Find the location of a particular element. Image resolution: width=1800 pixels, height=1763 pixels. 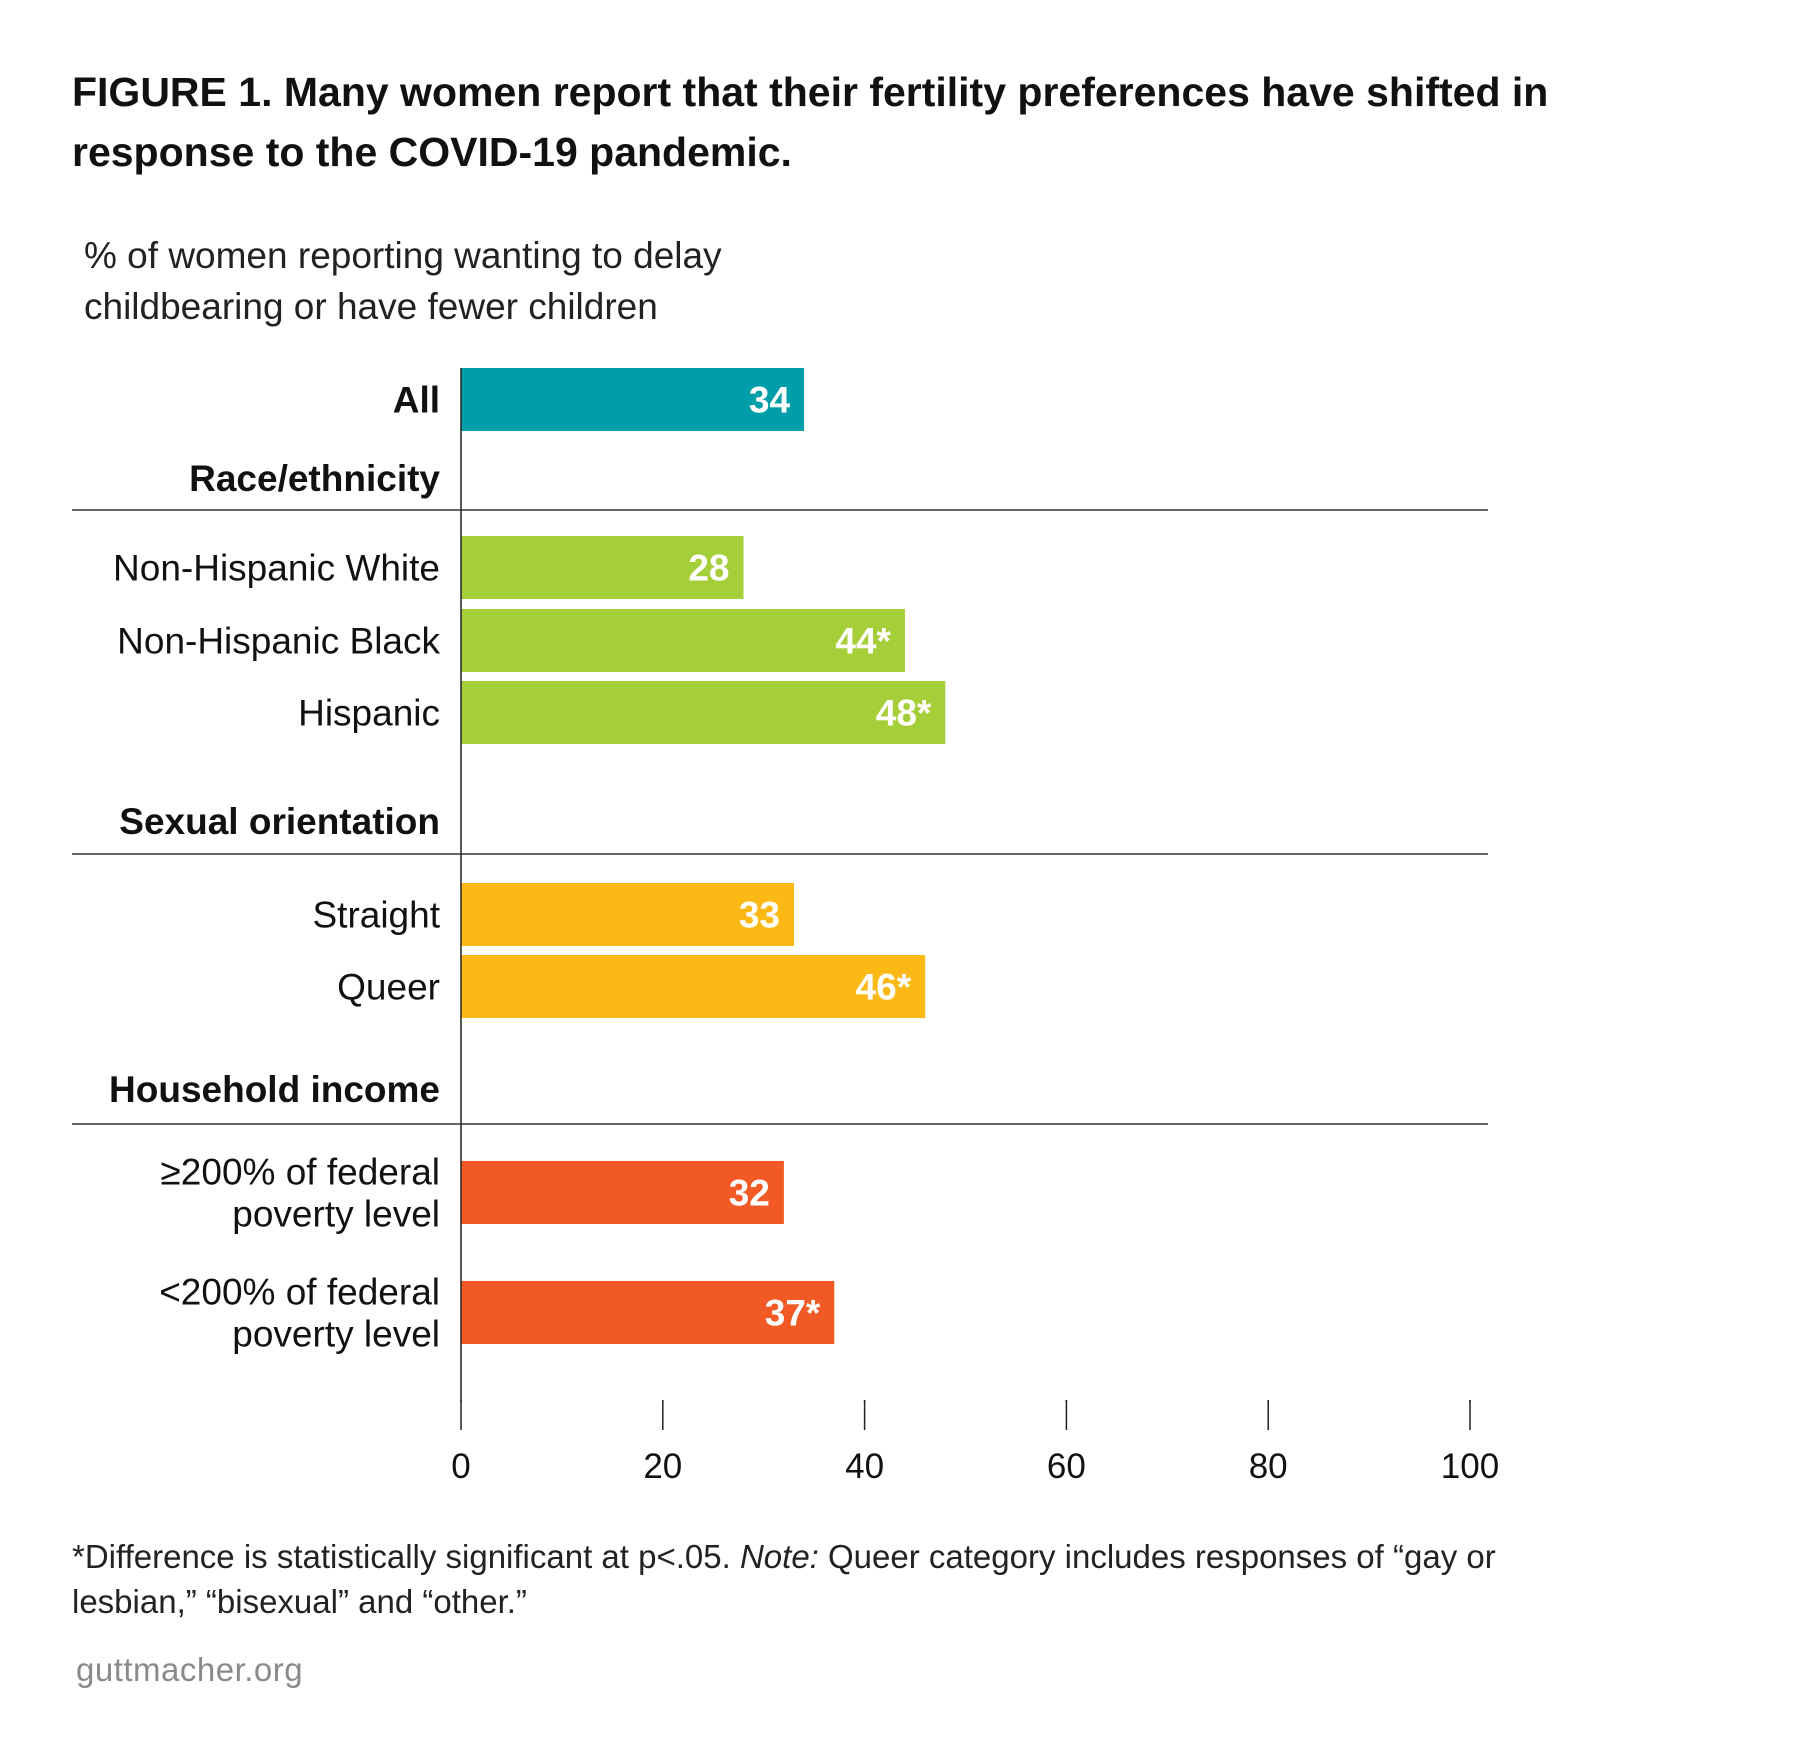

bar-all is located at coordinates (633, 399).